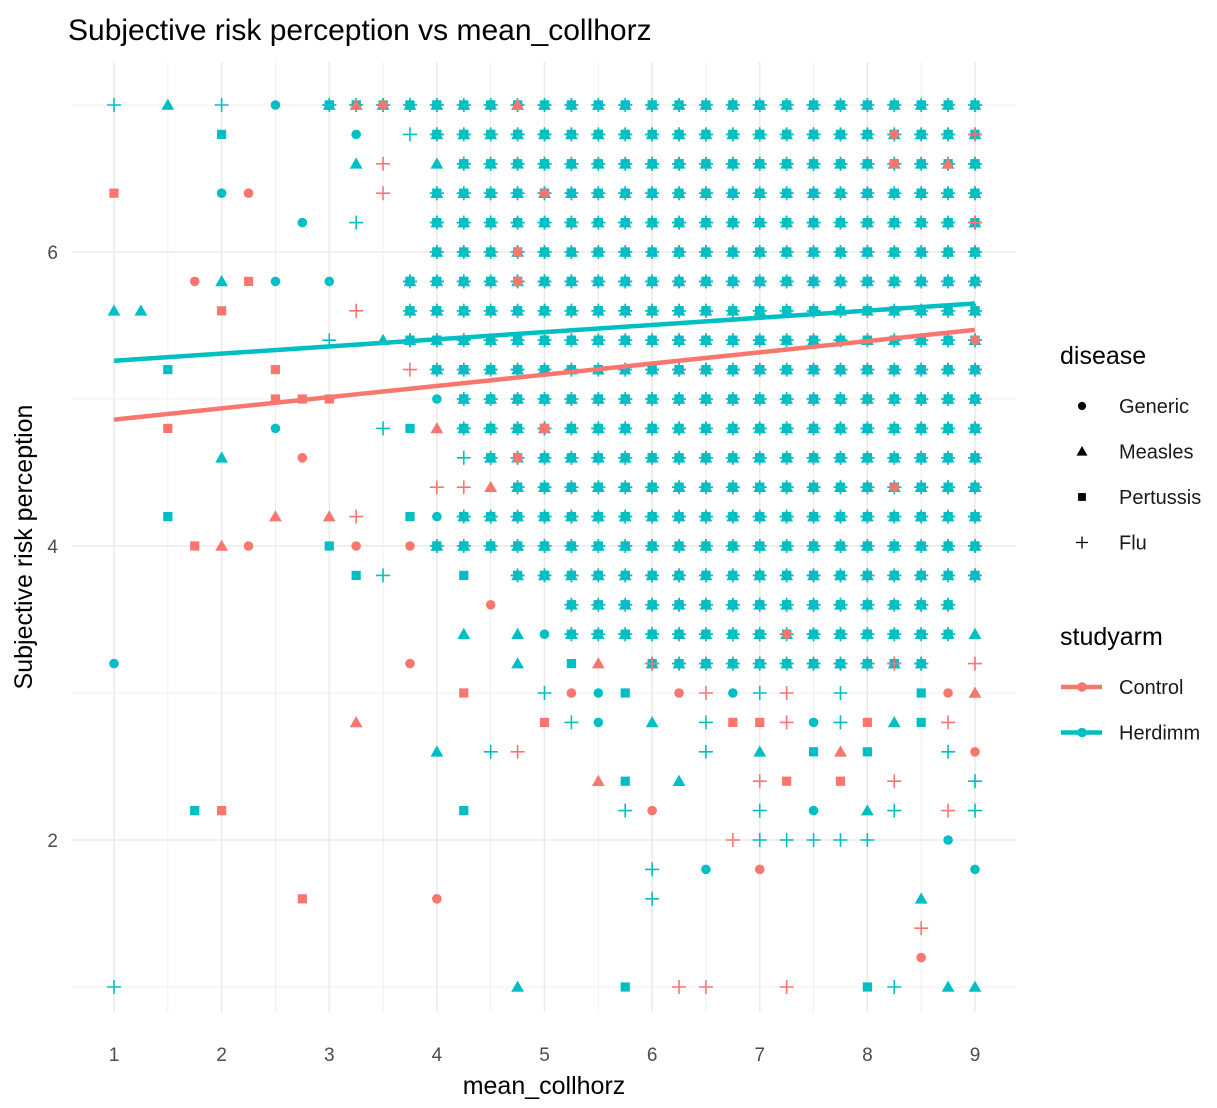 Image resolution: width=1217 pixels, height=1108 pixels. I want to click on legend-title-disease: disease, so click(1103, 356).